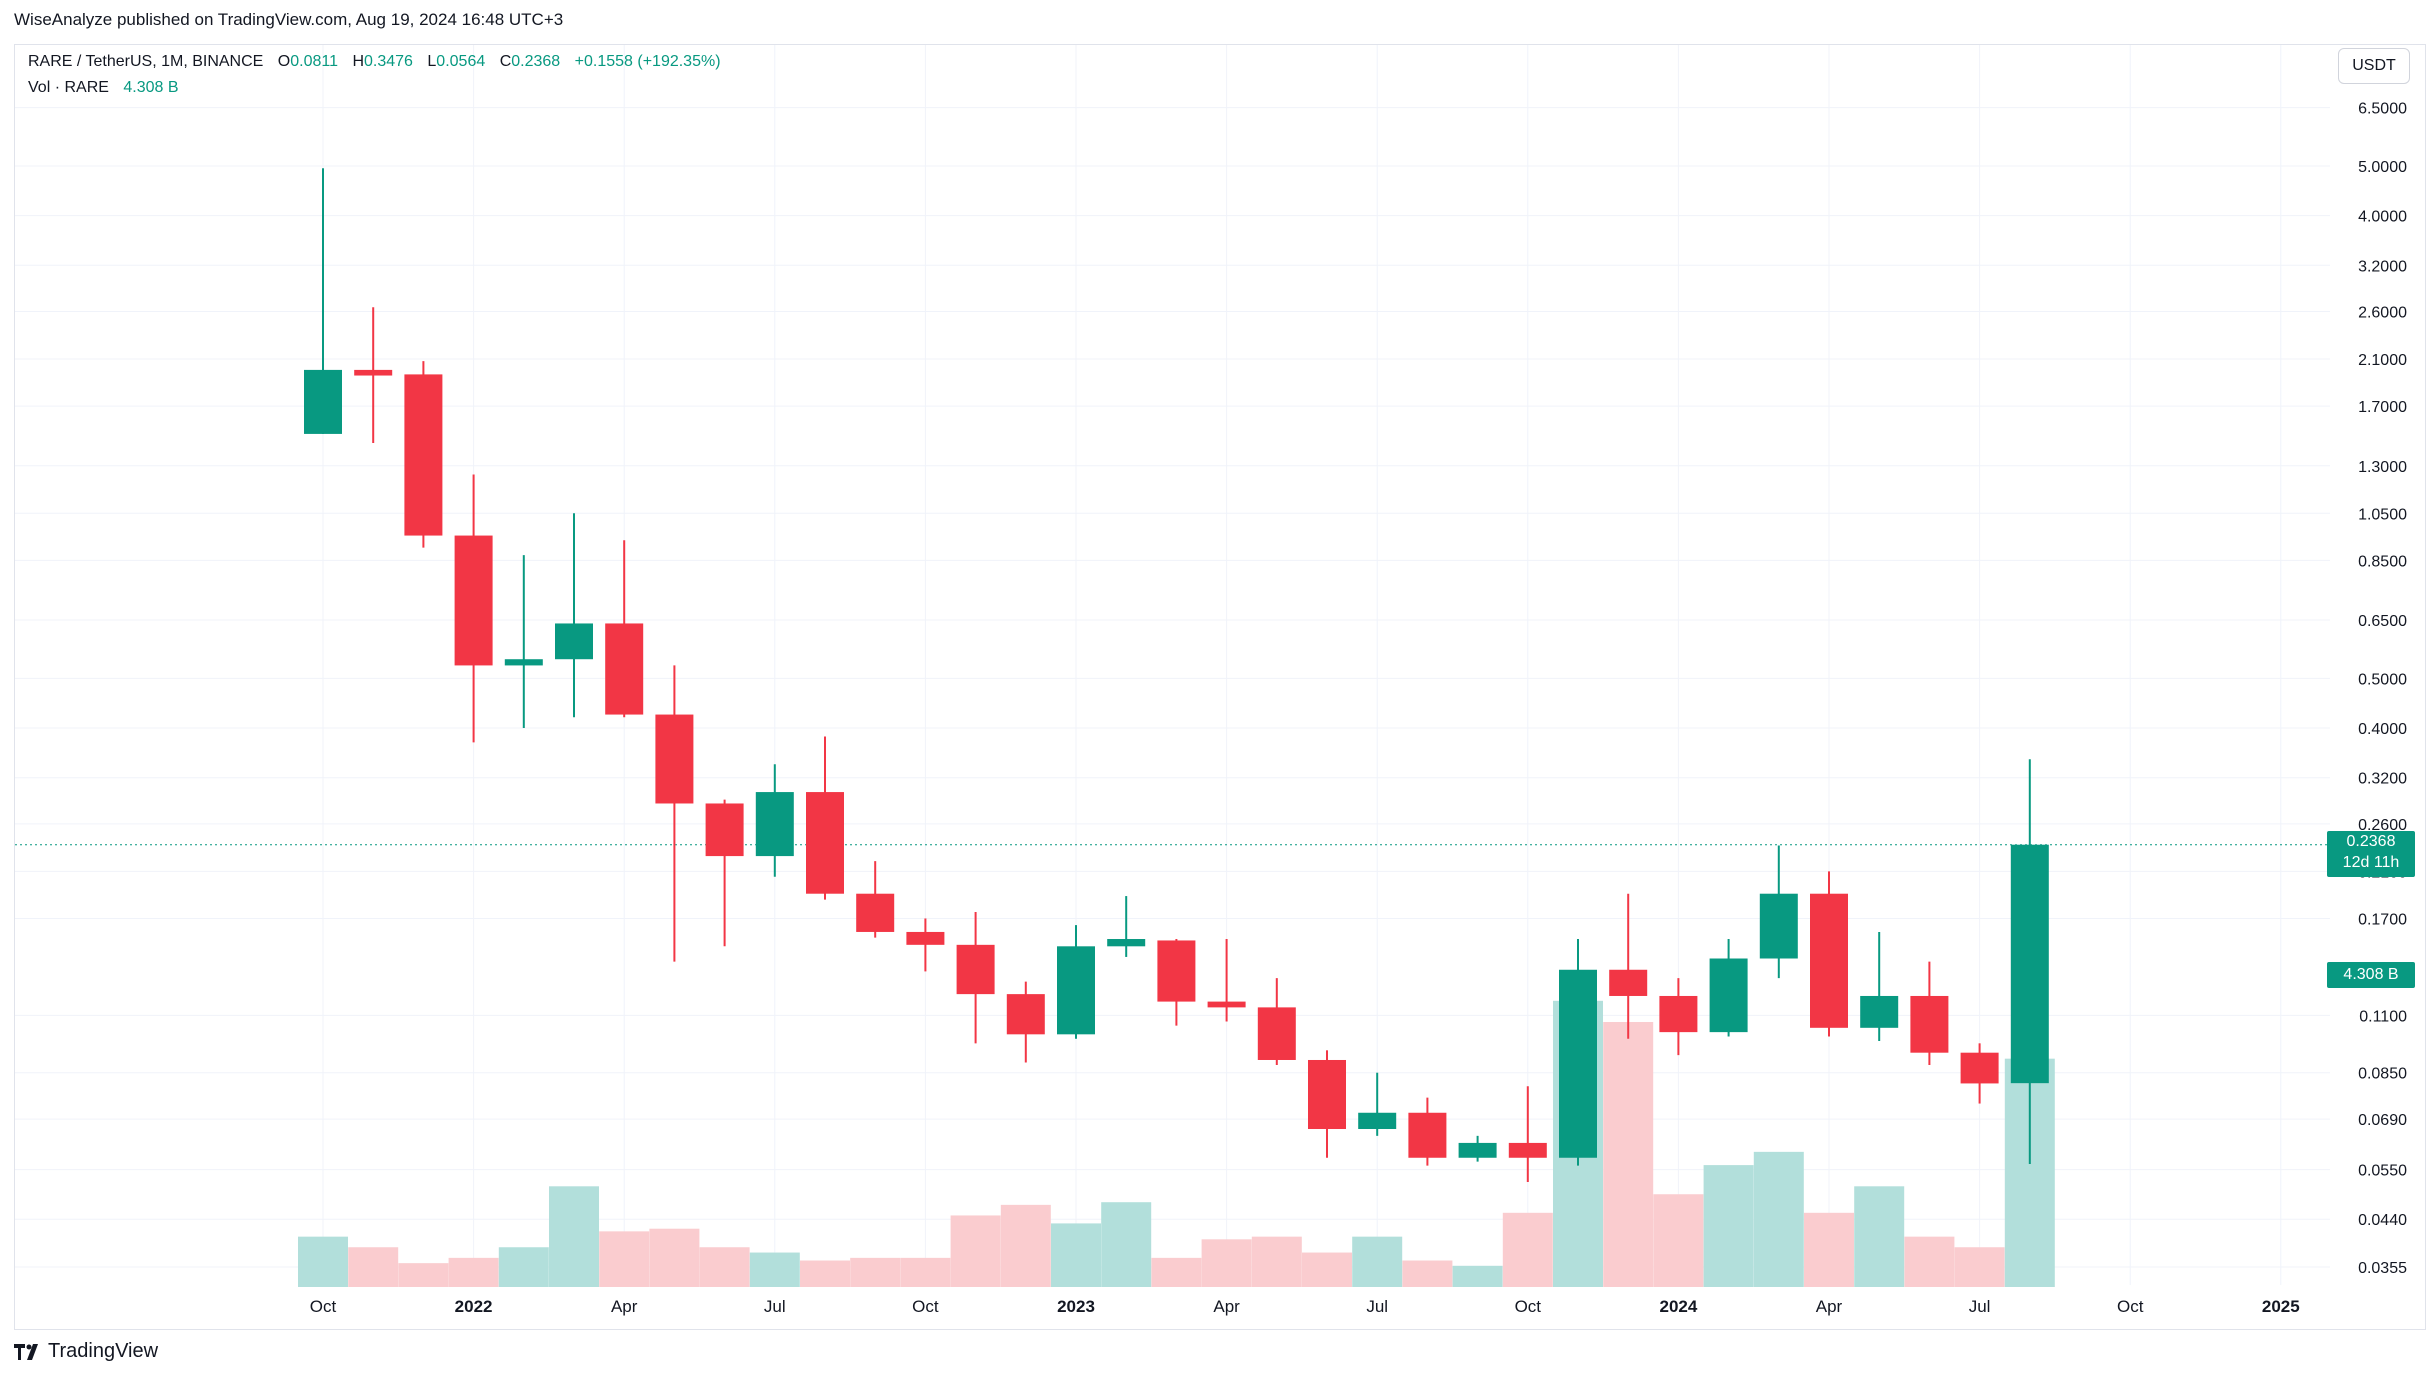 The height and width of the screenshot is (1378, 2433). What do you see at coordinates (2382, 313) in the screenshot?
I see `price-tick-label: 2.6000` at bounding box center [2382, 313].